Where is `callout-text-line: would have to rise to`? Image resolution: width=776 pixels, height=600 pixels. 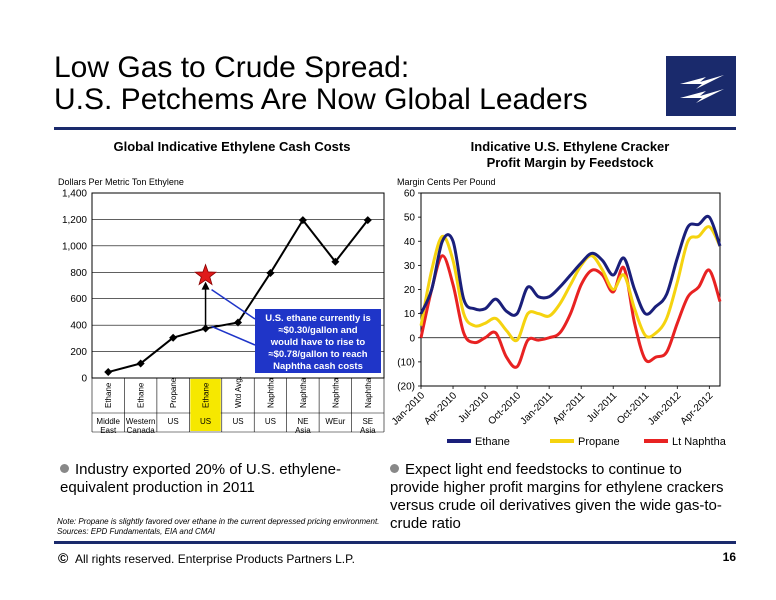
callout-text-line: would have to rise to is located at coordinates (318, 342).